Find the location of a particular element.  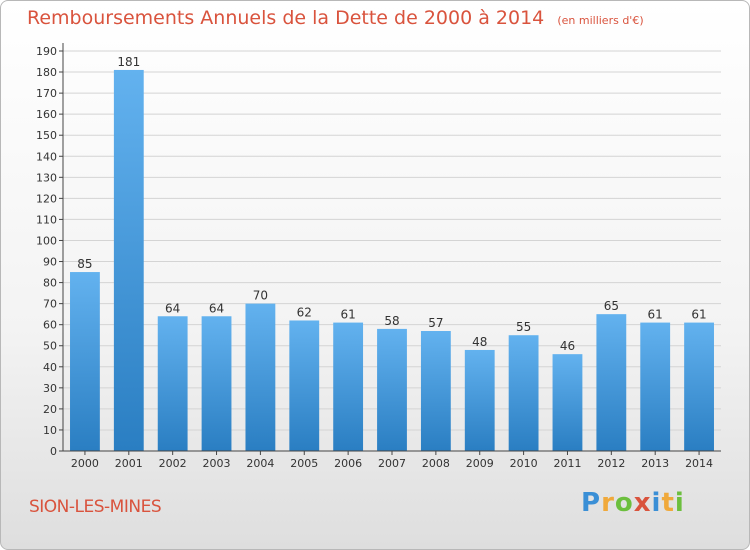

x-tick-label-2008: 2008 is located at coordinates (436, 463).